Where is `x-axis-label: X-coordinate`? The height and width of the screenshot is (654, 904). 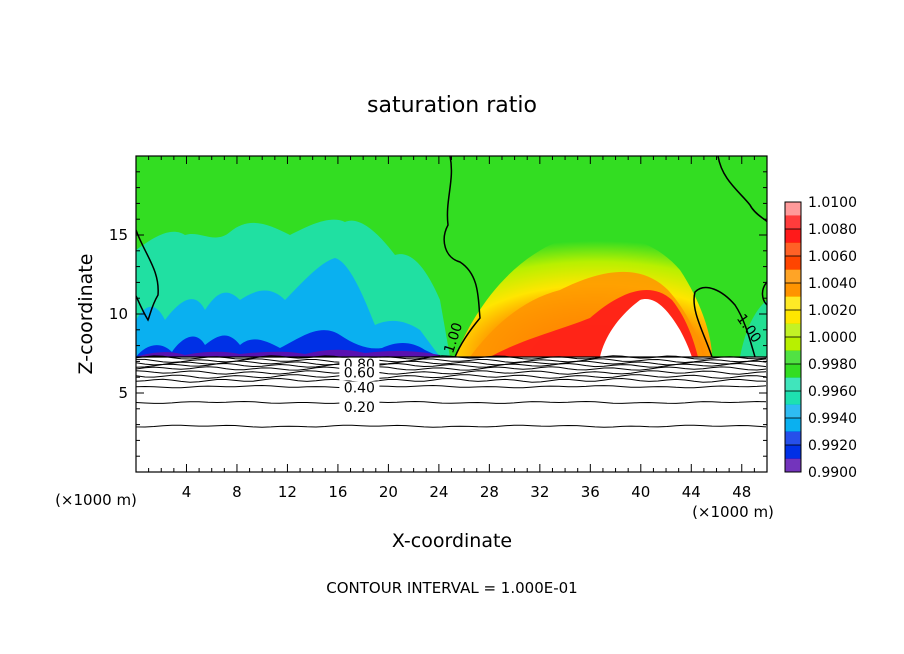
x-axis-label: X-coordinate is located at coordinates (452, 541).